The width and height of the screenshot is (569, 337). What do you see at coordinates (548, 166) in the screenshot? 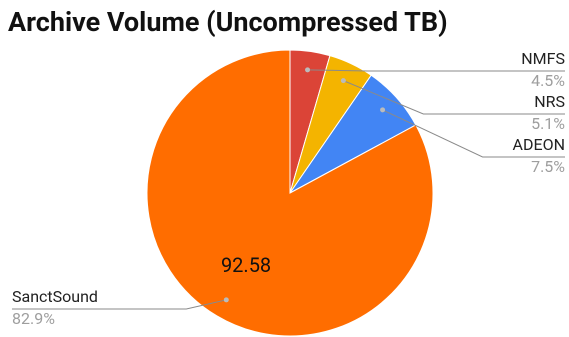
I see `slice-percent: 7.5%` at bounding box center [548, 166].